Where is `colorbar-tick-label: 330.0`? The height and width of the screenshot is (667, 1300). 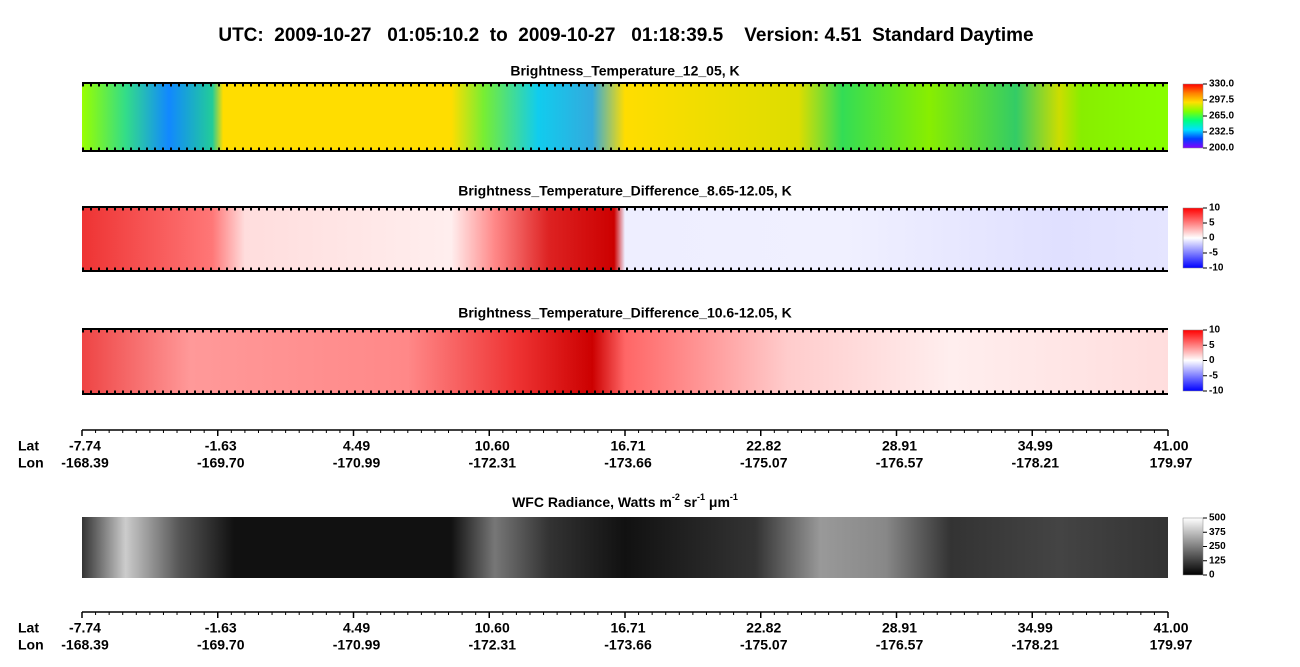
colorbar-tick-label: 330.0 is located at coordinates (1221, 84).